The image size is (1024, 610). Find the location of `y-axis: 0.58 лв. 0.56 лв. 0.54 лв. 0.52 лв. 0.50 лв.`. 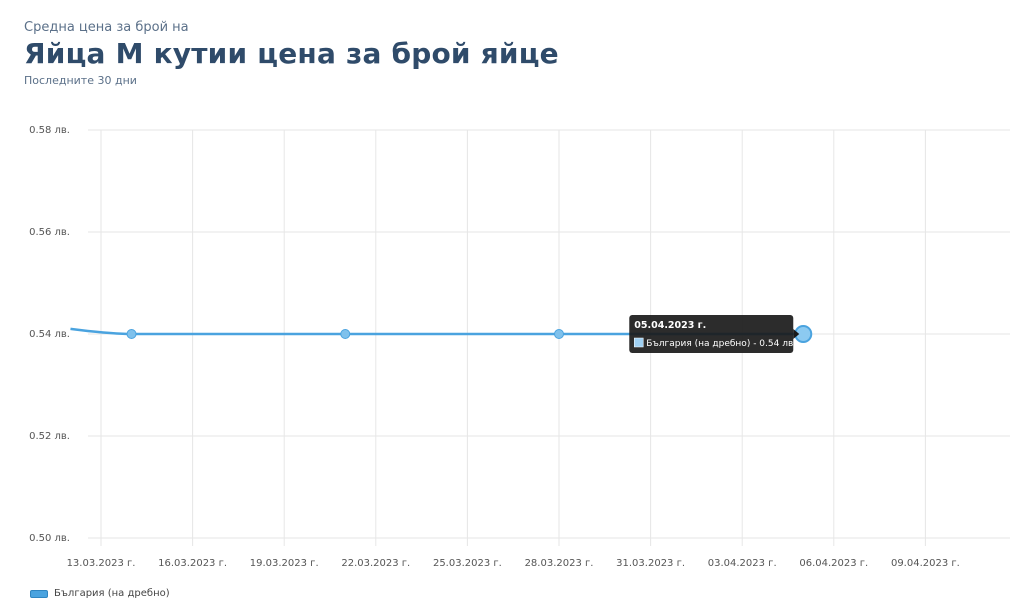

y-axis: 0.58 лв. 0.56 лв. 0.54 лв. 0.52 лв. 0.50 лв. is located at coordinates (49, 334).